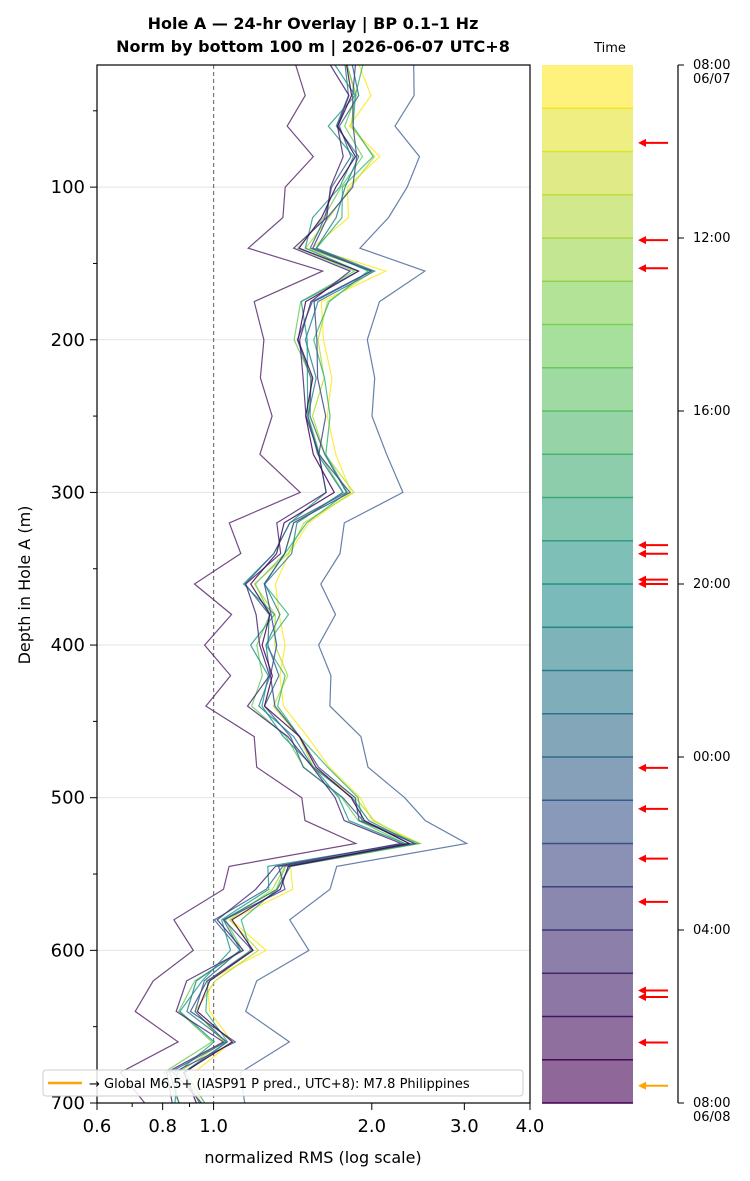  Describe the element at coordinates (68, 1103) in the screenshot. I see `y-tick-label-700: 700` at that location.